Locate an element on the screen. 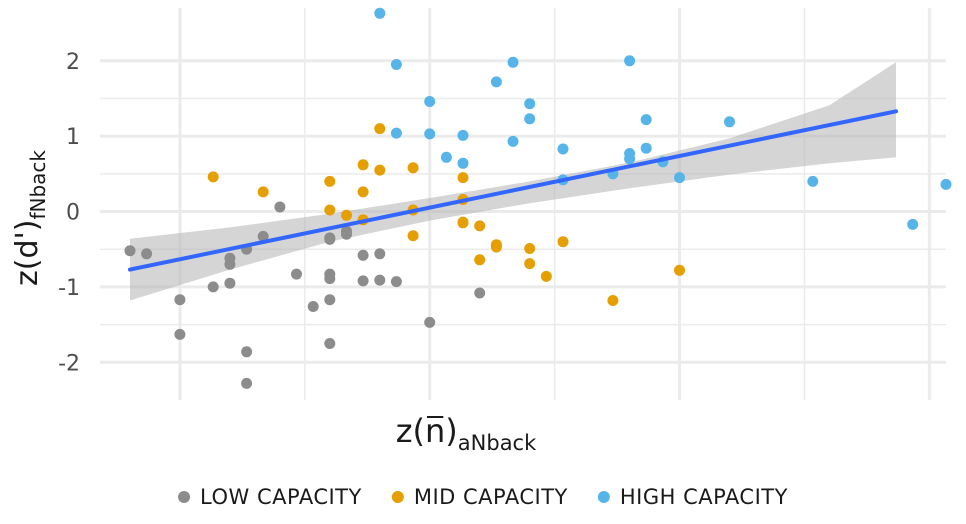  legend-label: MID CAPACITY is located at coordinates (491, 497).